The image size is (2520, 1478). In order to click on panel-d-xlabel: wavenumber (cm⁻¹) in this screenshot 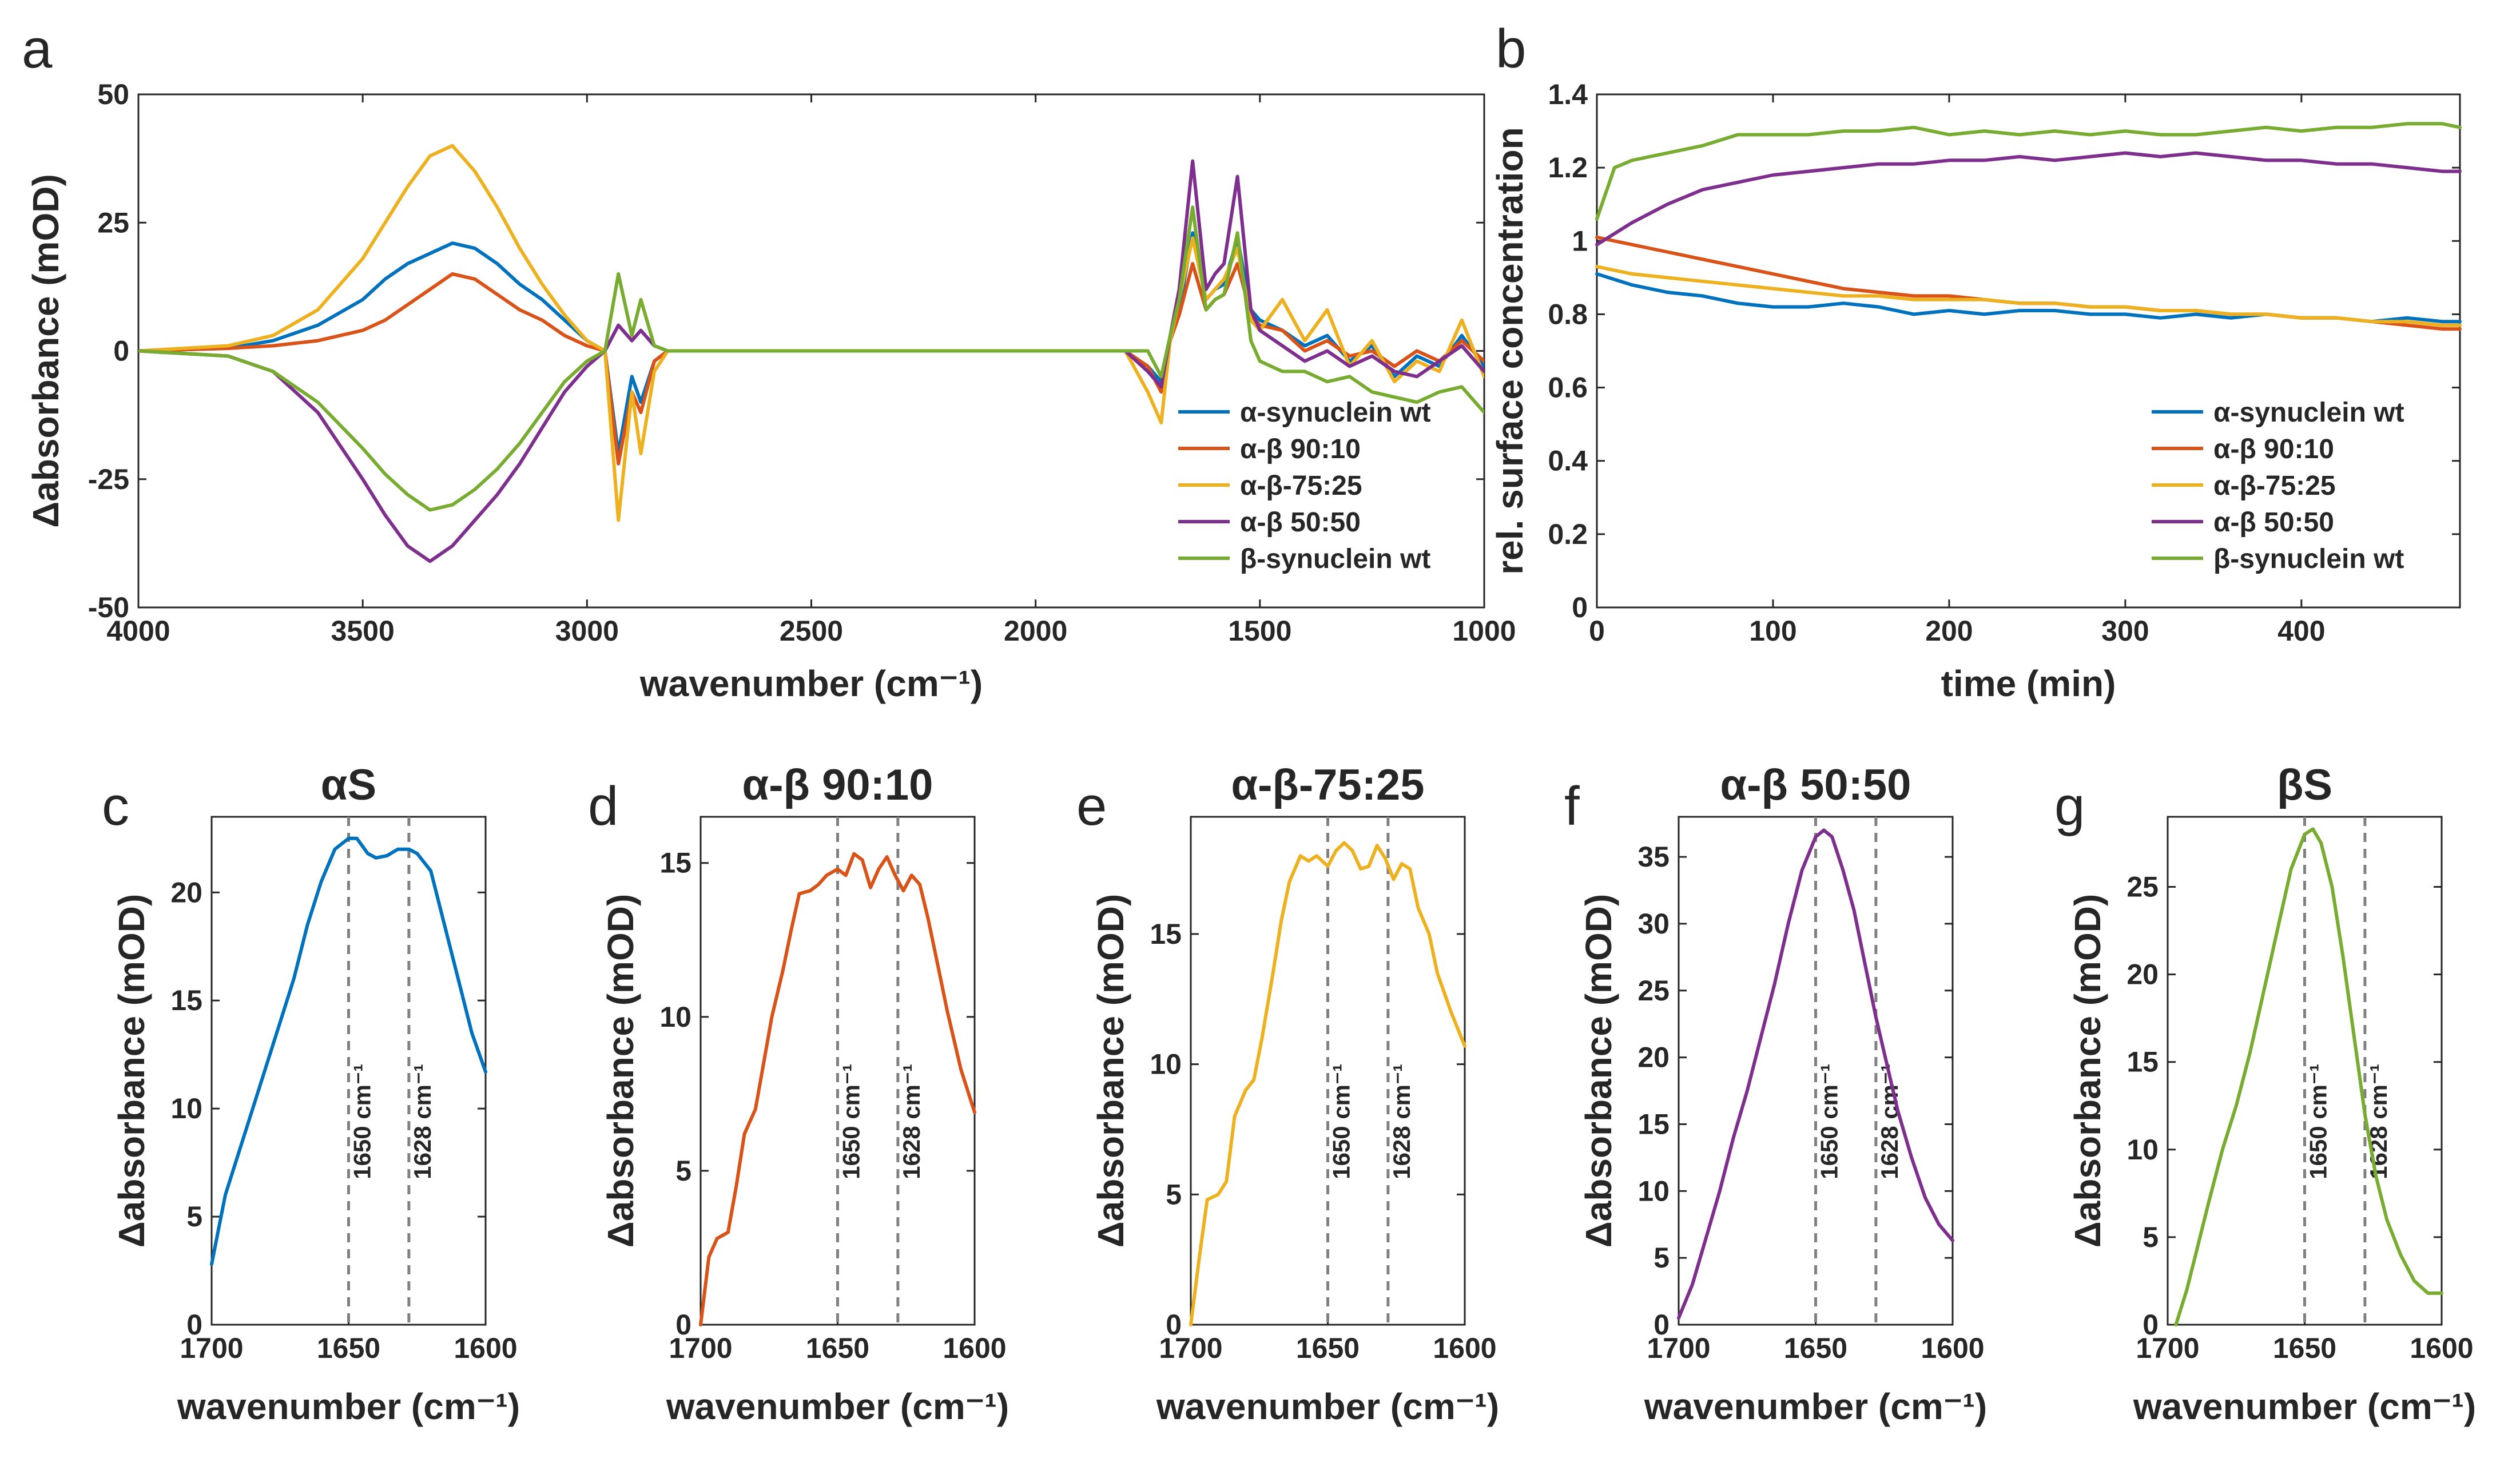, I will do `click(837, 1407)`.